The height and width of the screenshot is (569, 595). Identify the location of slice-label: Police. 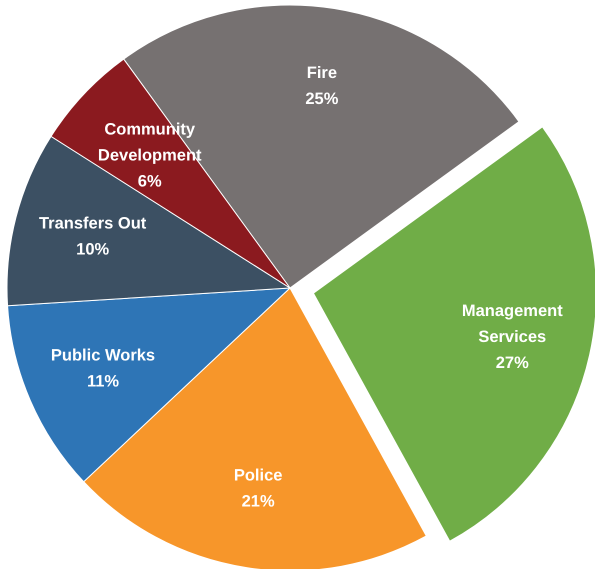
(258, 475).